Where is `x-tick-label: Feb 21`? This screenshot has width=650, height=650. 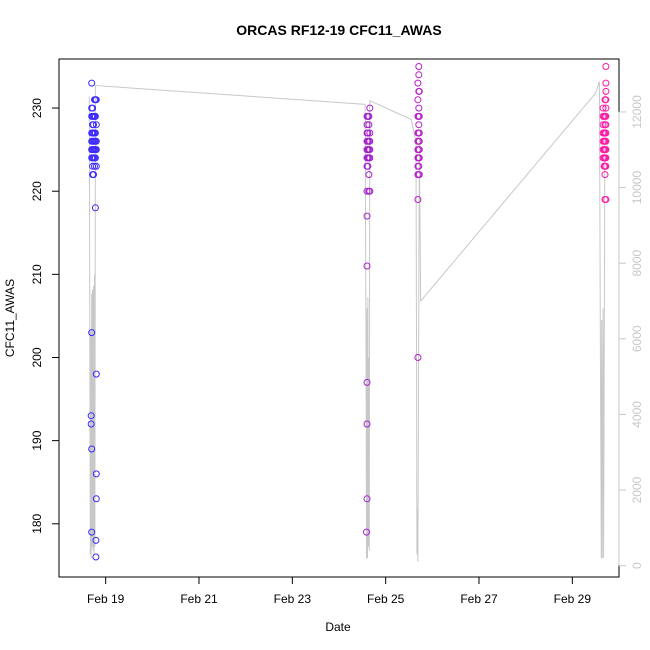 x-tick-label: Feb 21 is located at coordinates (199, 599).